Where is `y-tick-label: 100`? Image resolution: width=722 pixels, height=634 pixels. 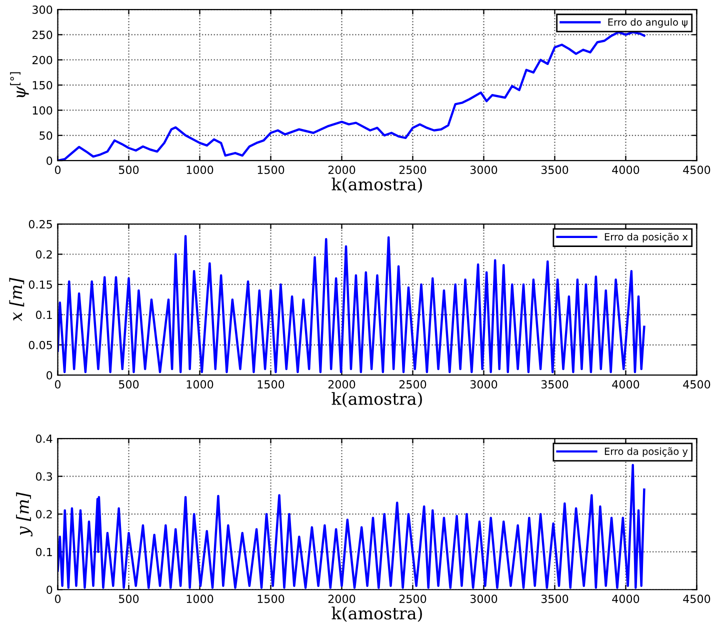
y-tick-label: 100 is located at coordinates (42, 110).